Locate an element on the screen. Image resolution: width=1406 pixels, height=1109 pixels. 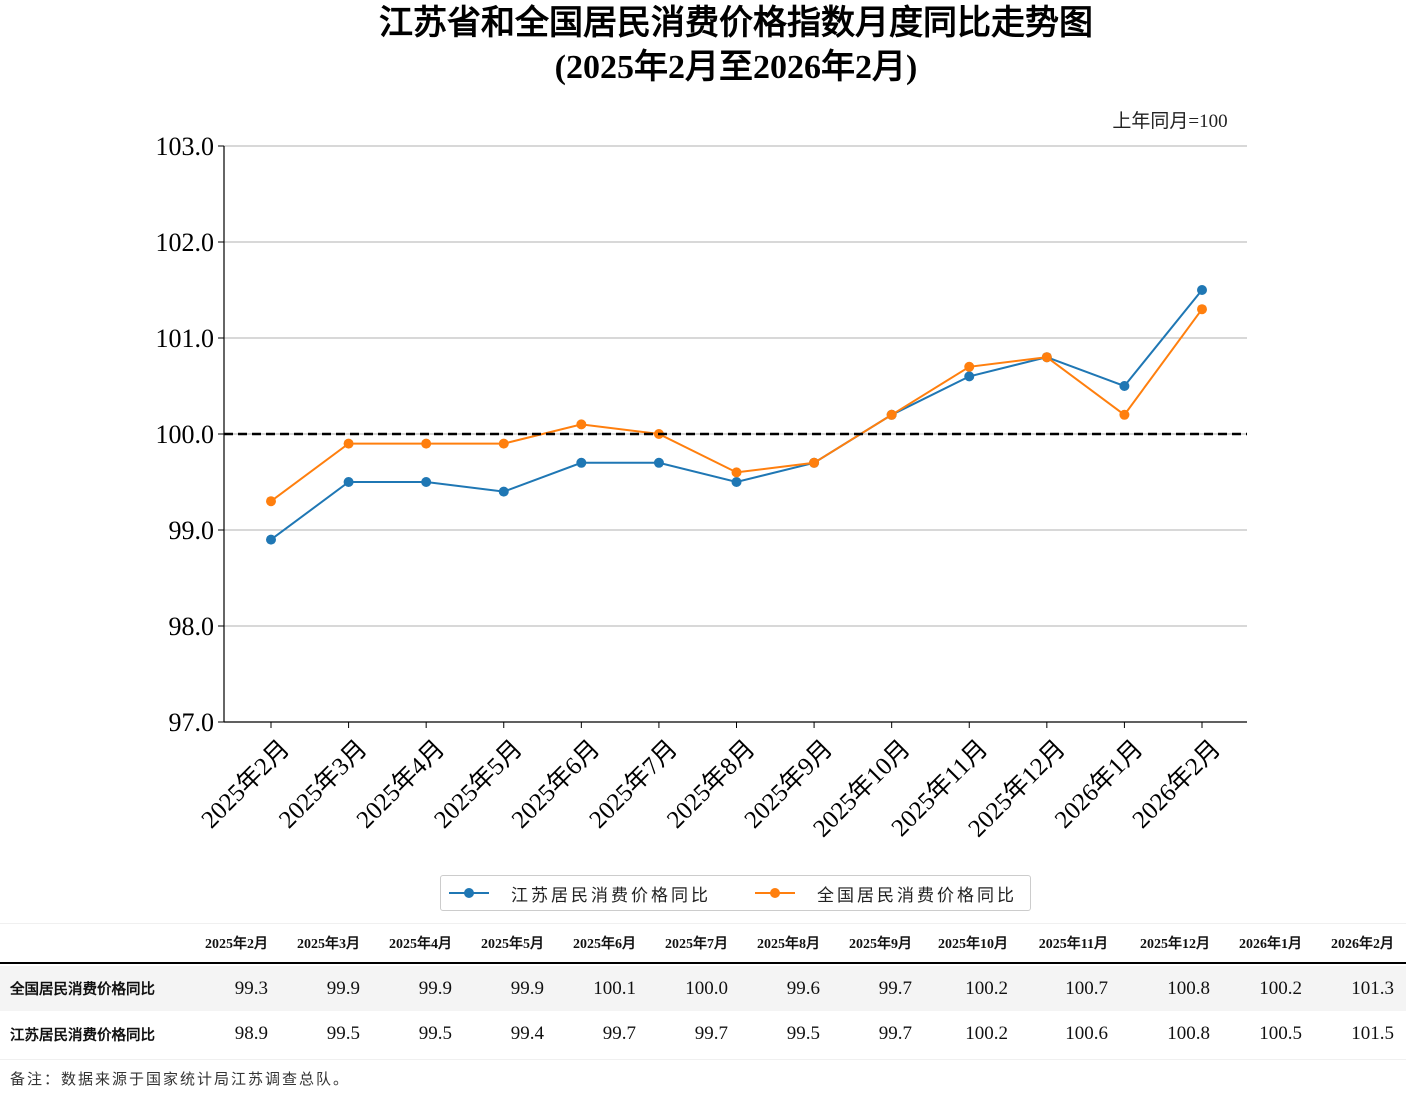
table-cell: 99.6 is located at coordinates (803, 988).